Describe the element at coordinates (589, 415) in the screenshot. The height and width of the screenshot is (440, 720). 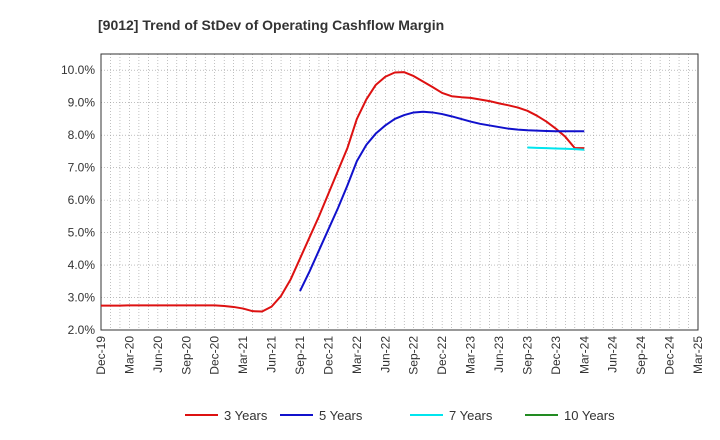
I see `legend-label-10-years: 10 Years` at that location.